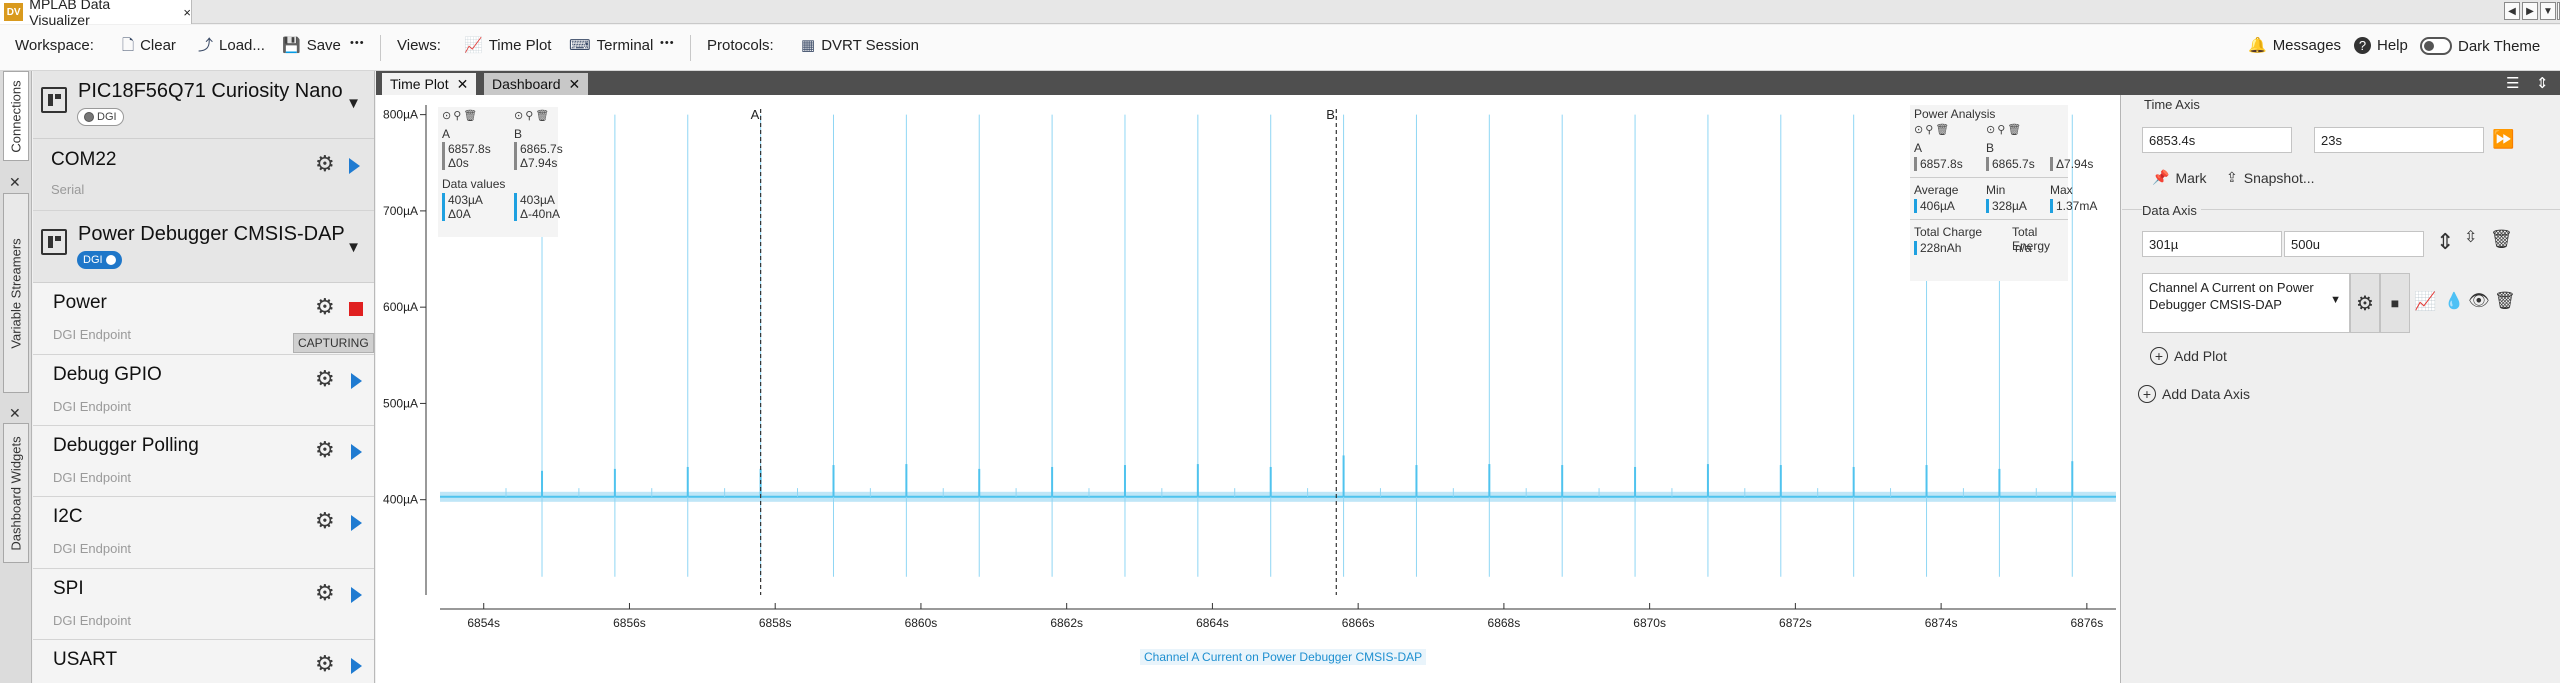 The image size is (2560, 683). I want to click on tab-connections: Connections, so click(16, 116).